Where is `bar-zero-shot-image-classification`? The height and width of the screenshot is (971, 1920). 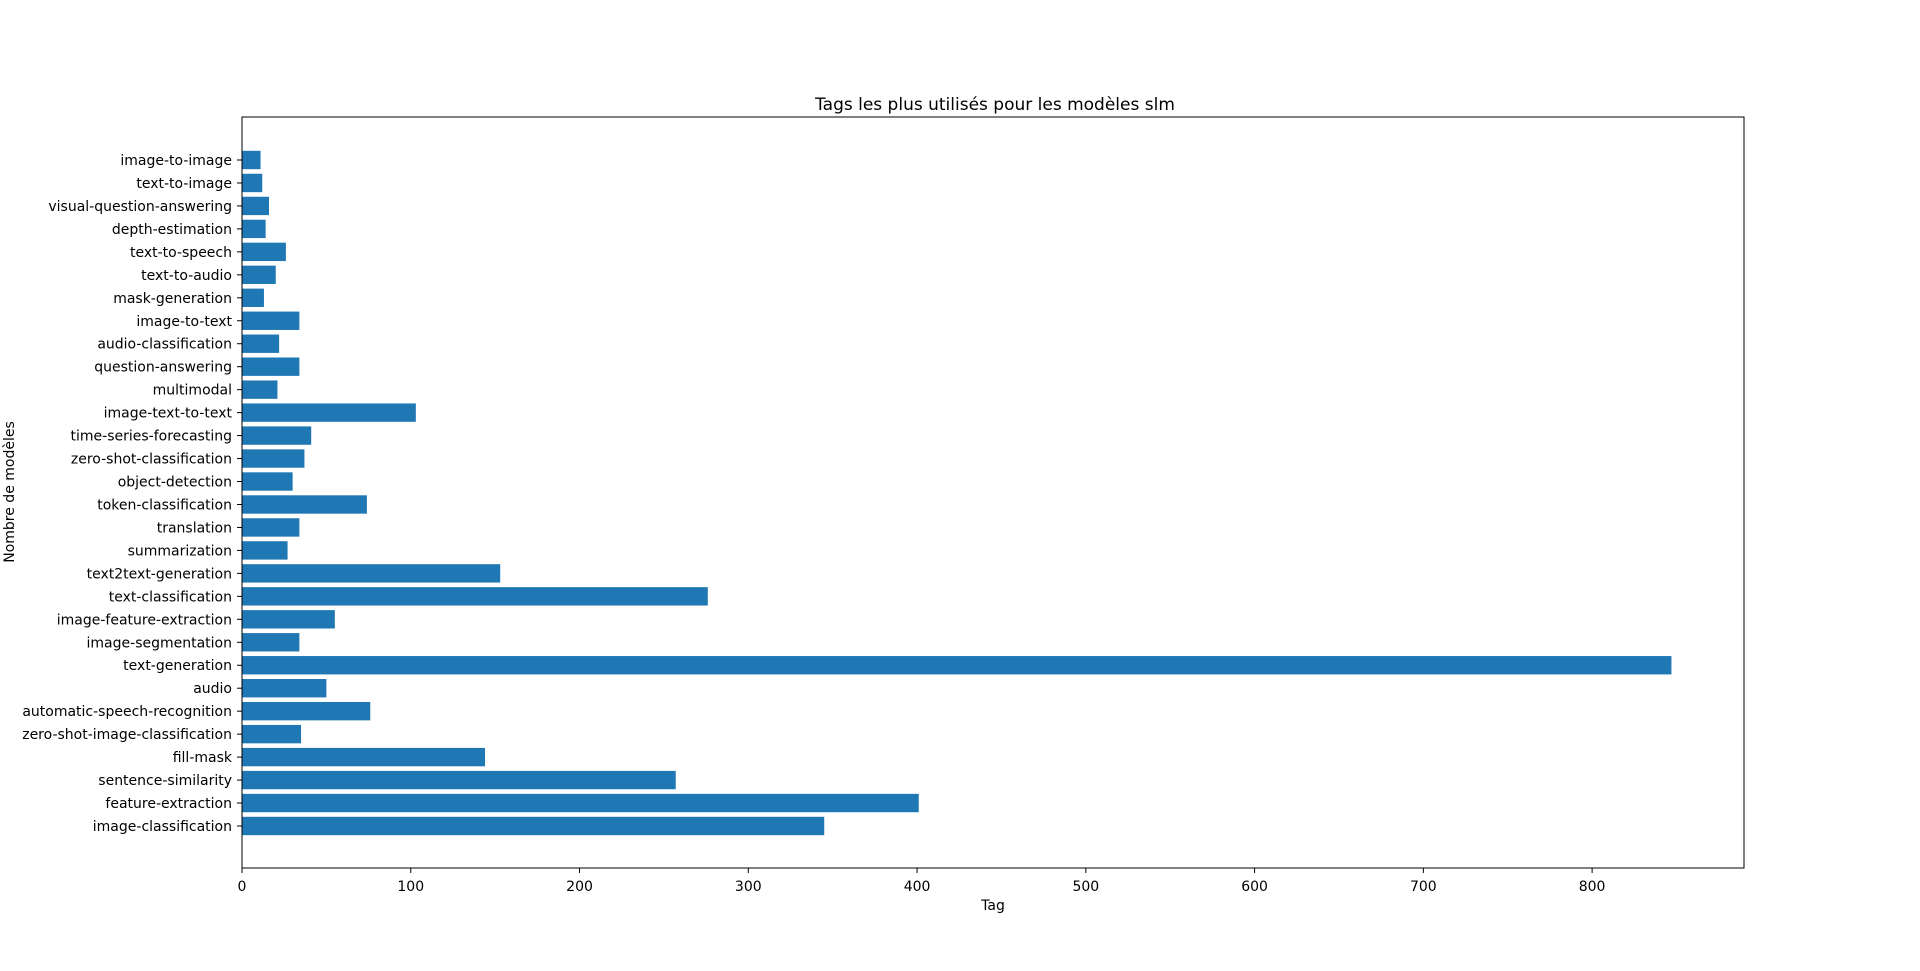
bar-zero-shot-image-classification is located at coordinates (272, 734).